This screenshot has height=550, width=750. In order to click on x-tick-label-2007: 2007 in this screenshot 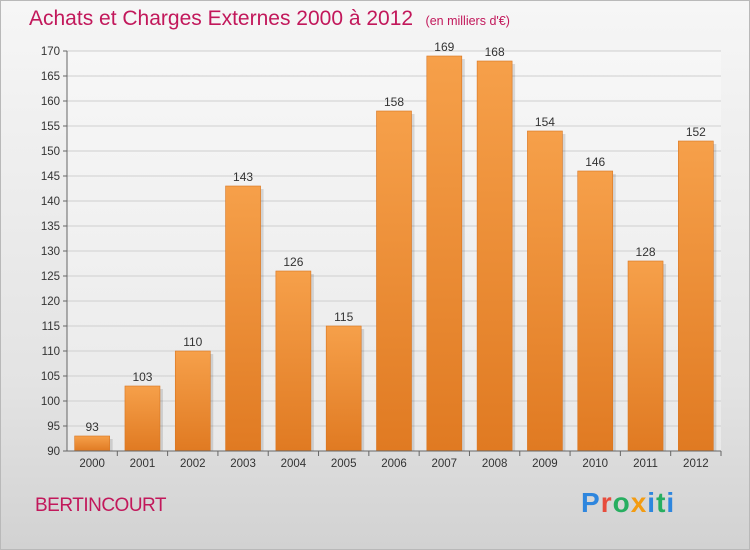, I will do `click(445, 464)`.